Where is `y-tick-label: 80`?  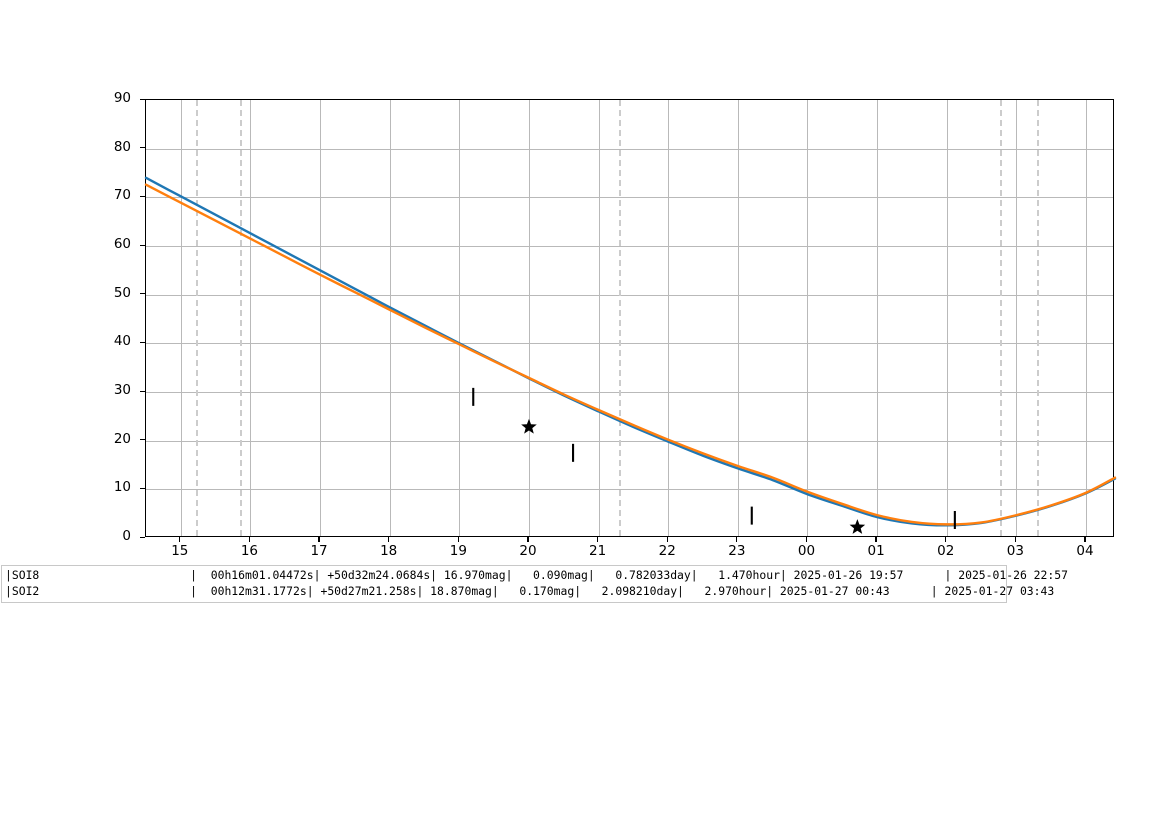 y-tick-label: 80 is located at coordinates (122, 146).